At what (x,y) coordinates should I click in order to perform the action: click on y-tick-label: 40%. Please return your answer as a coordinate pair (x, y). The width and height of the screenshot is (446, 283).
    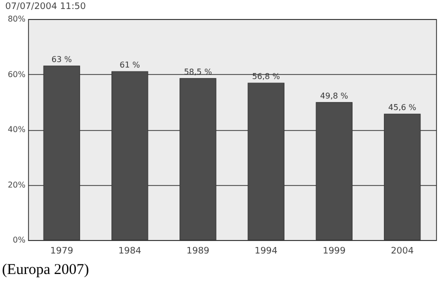
    Looking at the image, I should click on (17, 129).